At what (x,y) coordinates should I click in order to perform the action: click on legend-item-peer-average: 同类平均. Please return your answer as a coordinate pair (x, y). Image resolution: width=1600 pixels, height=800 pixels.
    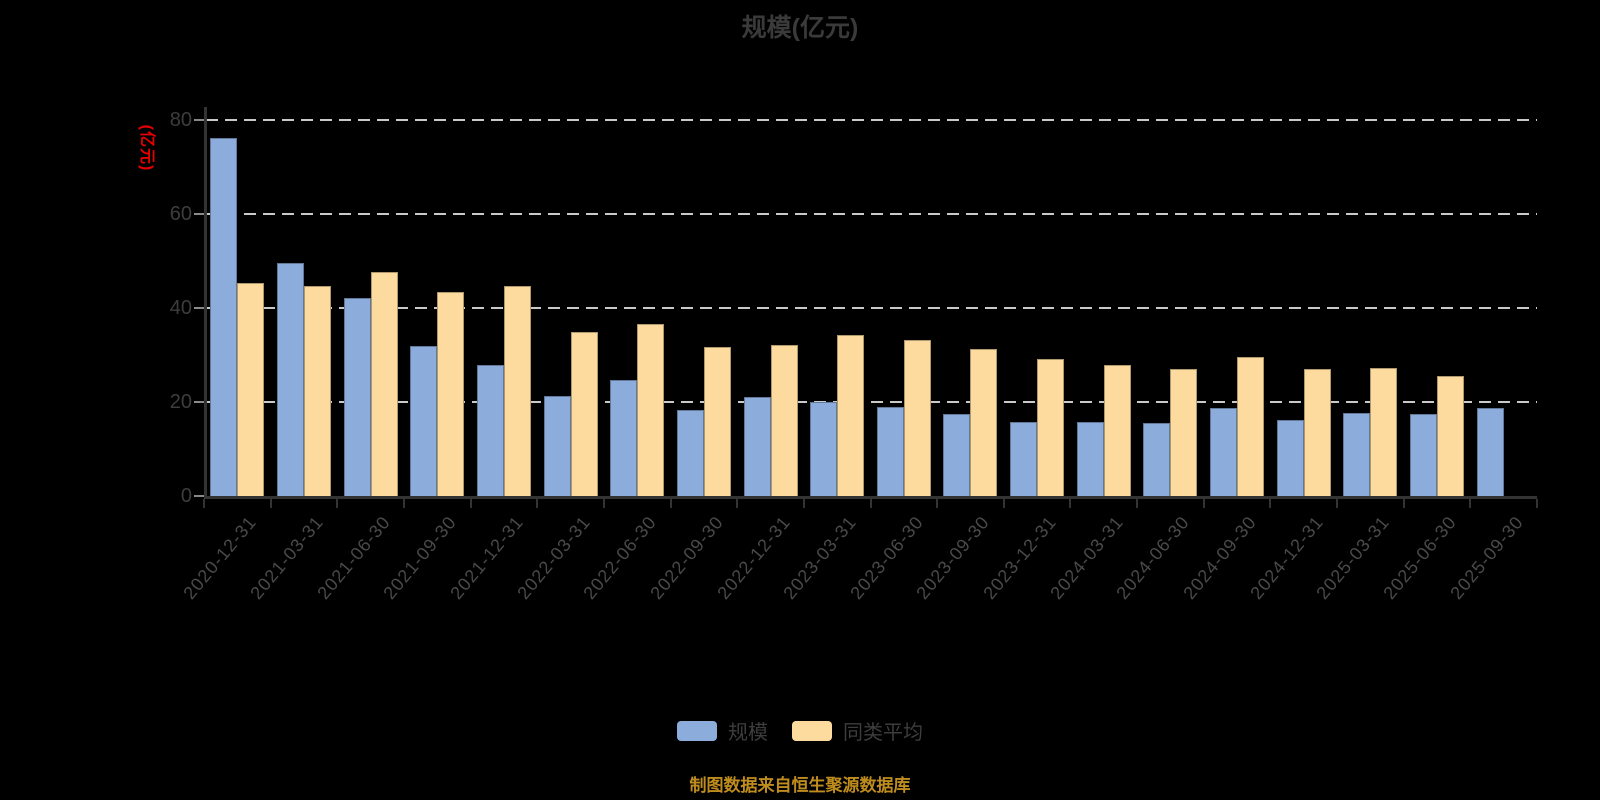
    Looking at the image, I should click on (857, 730).